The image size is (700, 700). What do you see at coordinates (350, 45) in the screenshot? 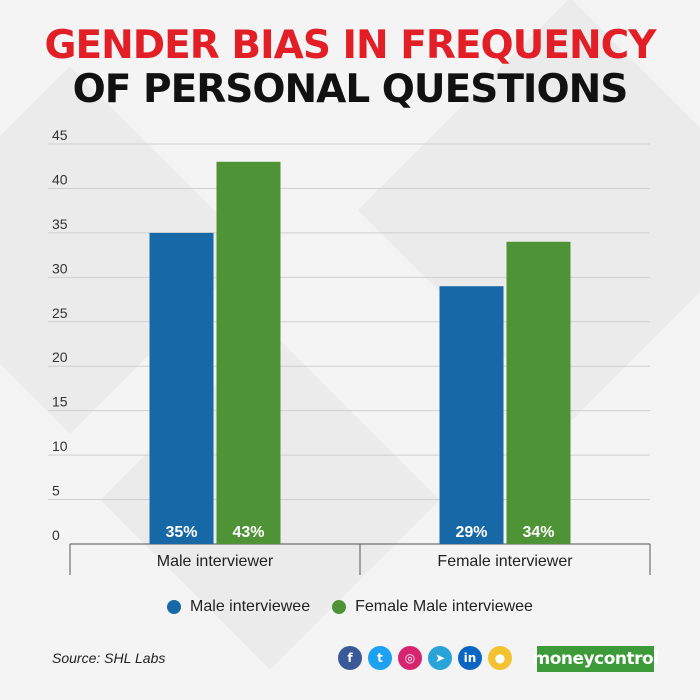
I see `chart-title-line-1: GENDER BIAS IN FREQUENCY` at bounding box center [350, 45].